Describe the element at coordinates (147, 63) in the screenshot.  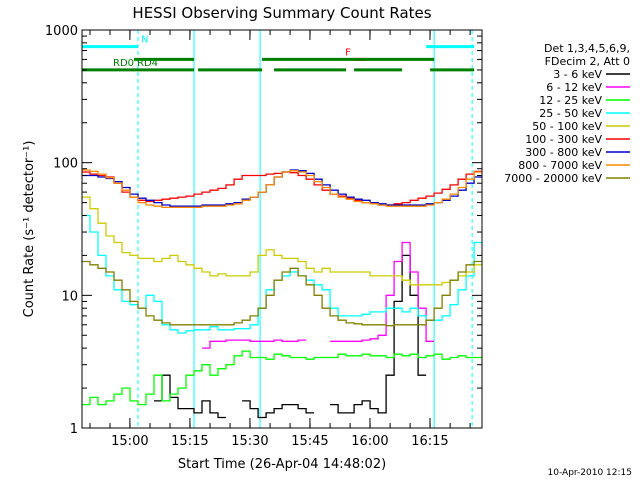
I see `segment-label: RD4` at that location.